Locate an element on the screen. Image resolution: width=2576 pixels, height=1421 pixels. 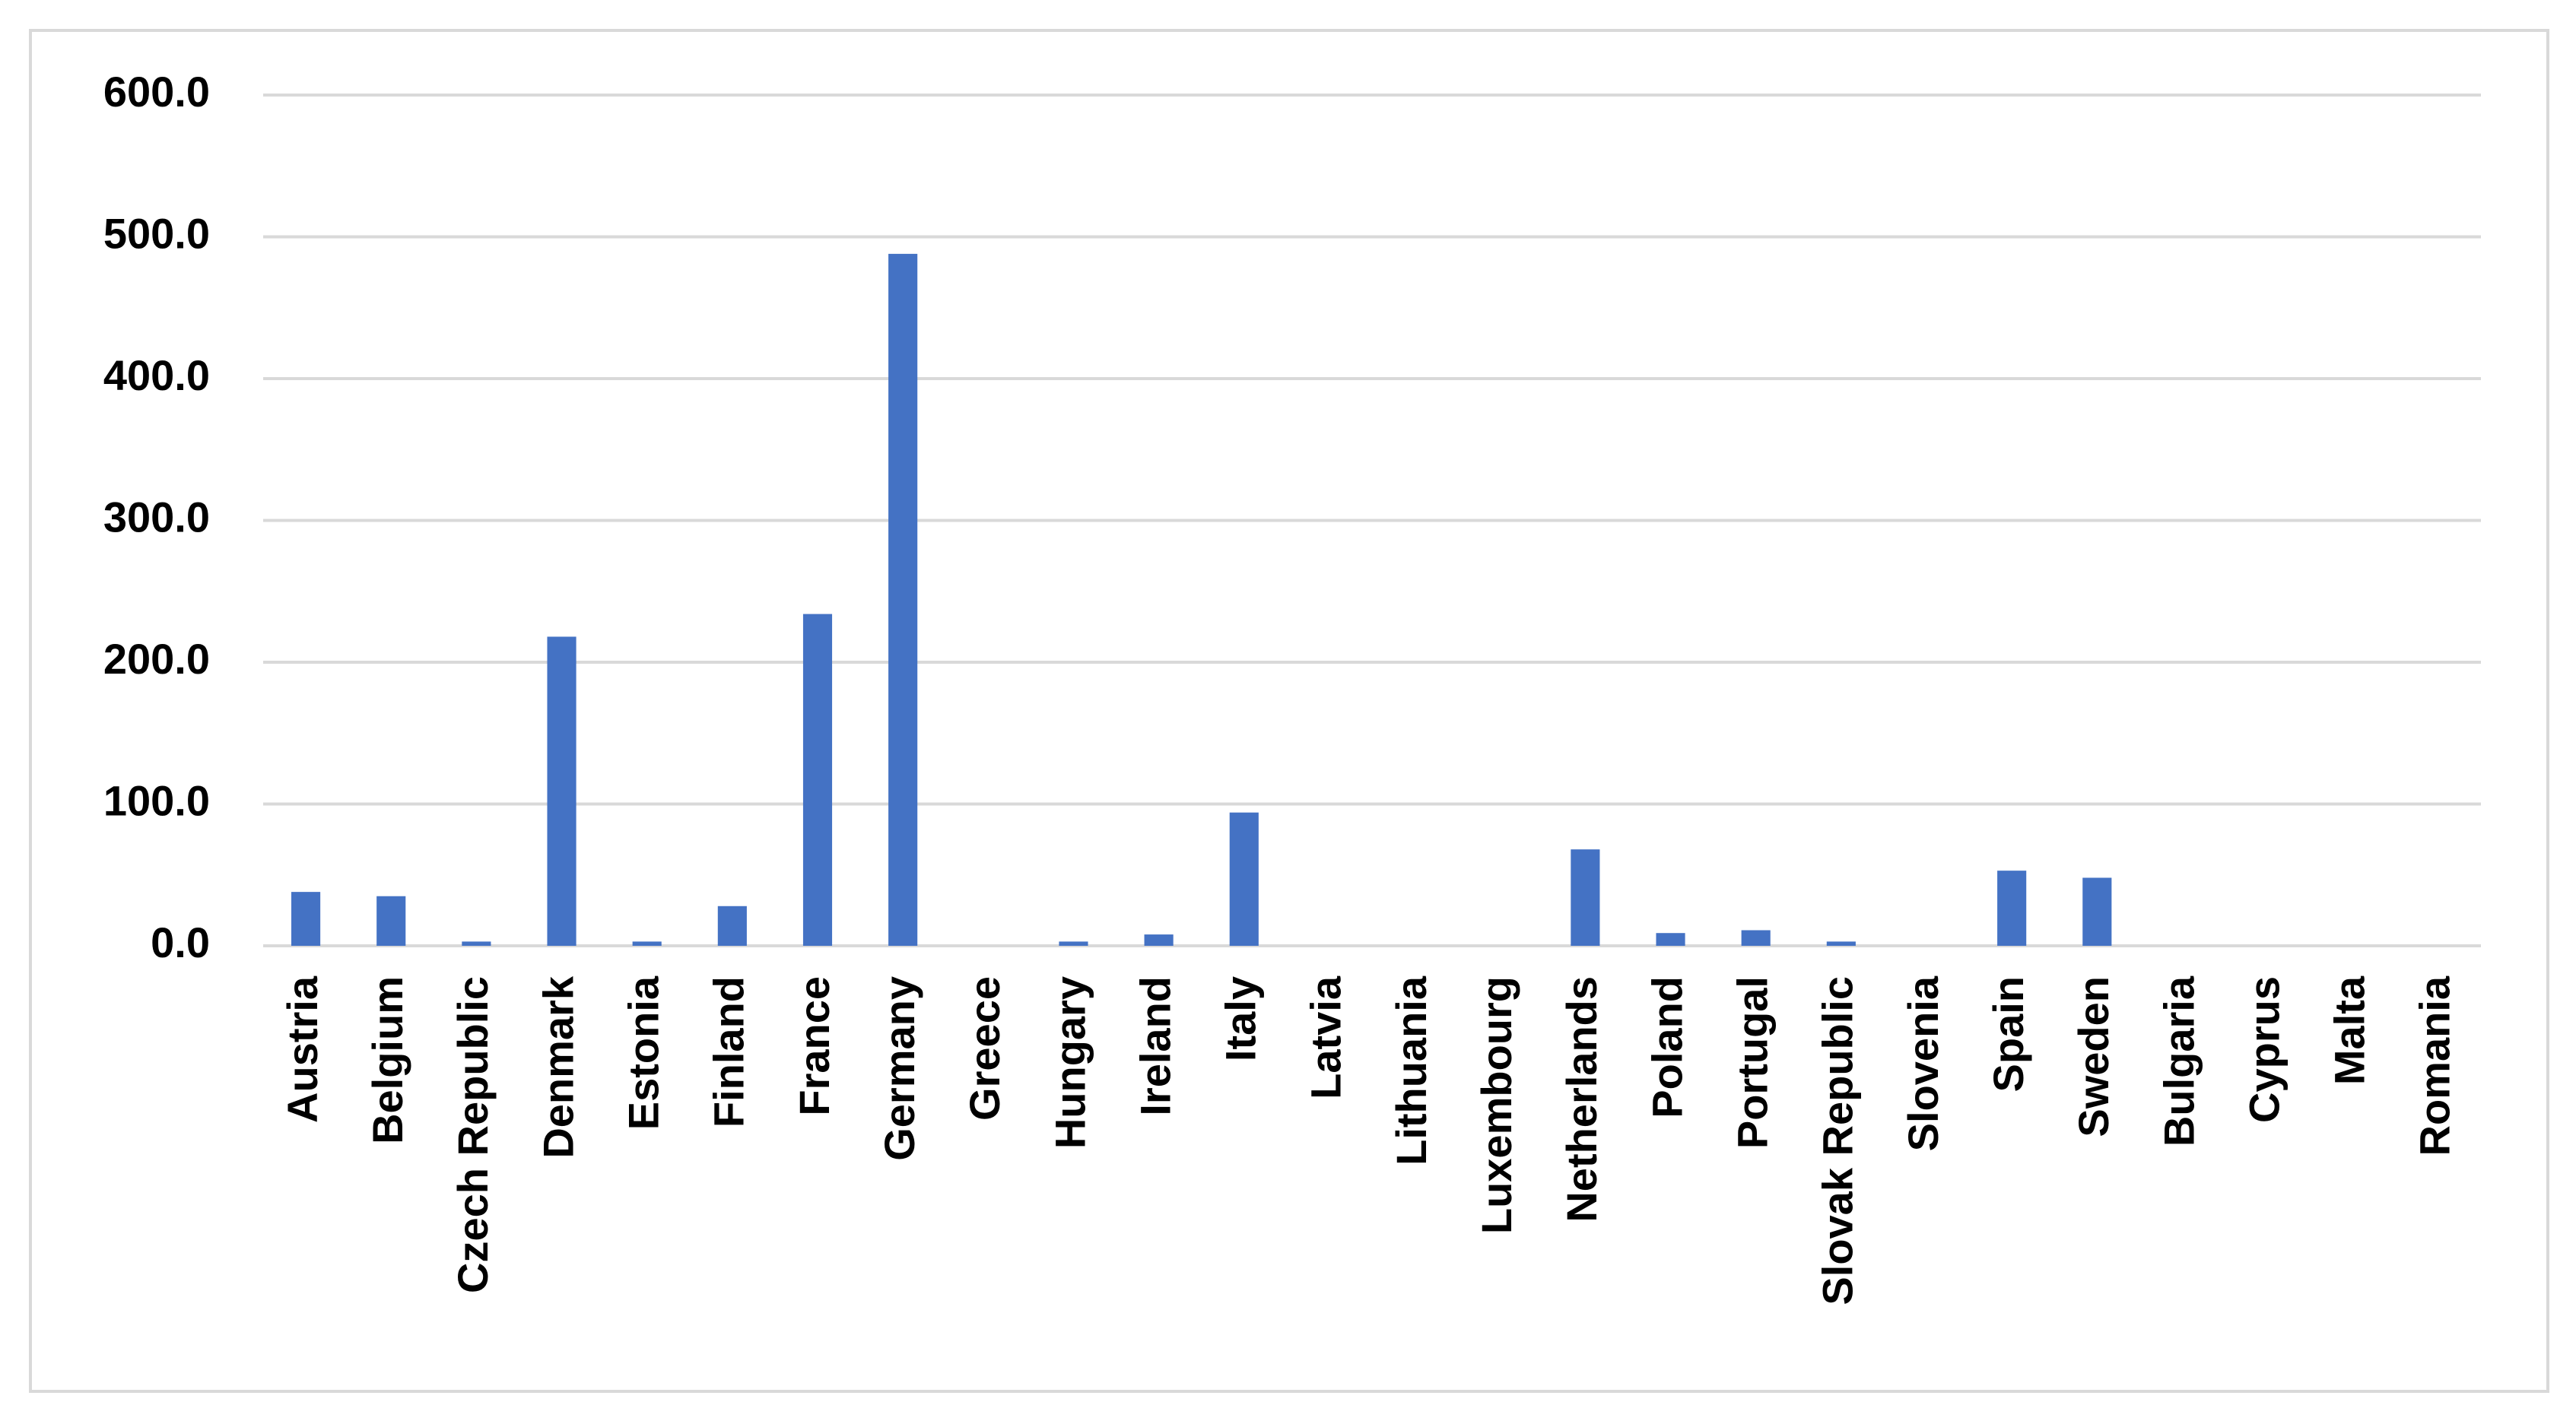
y-tick-label: 400.0 is located at coordinates (156, 375).